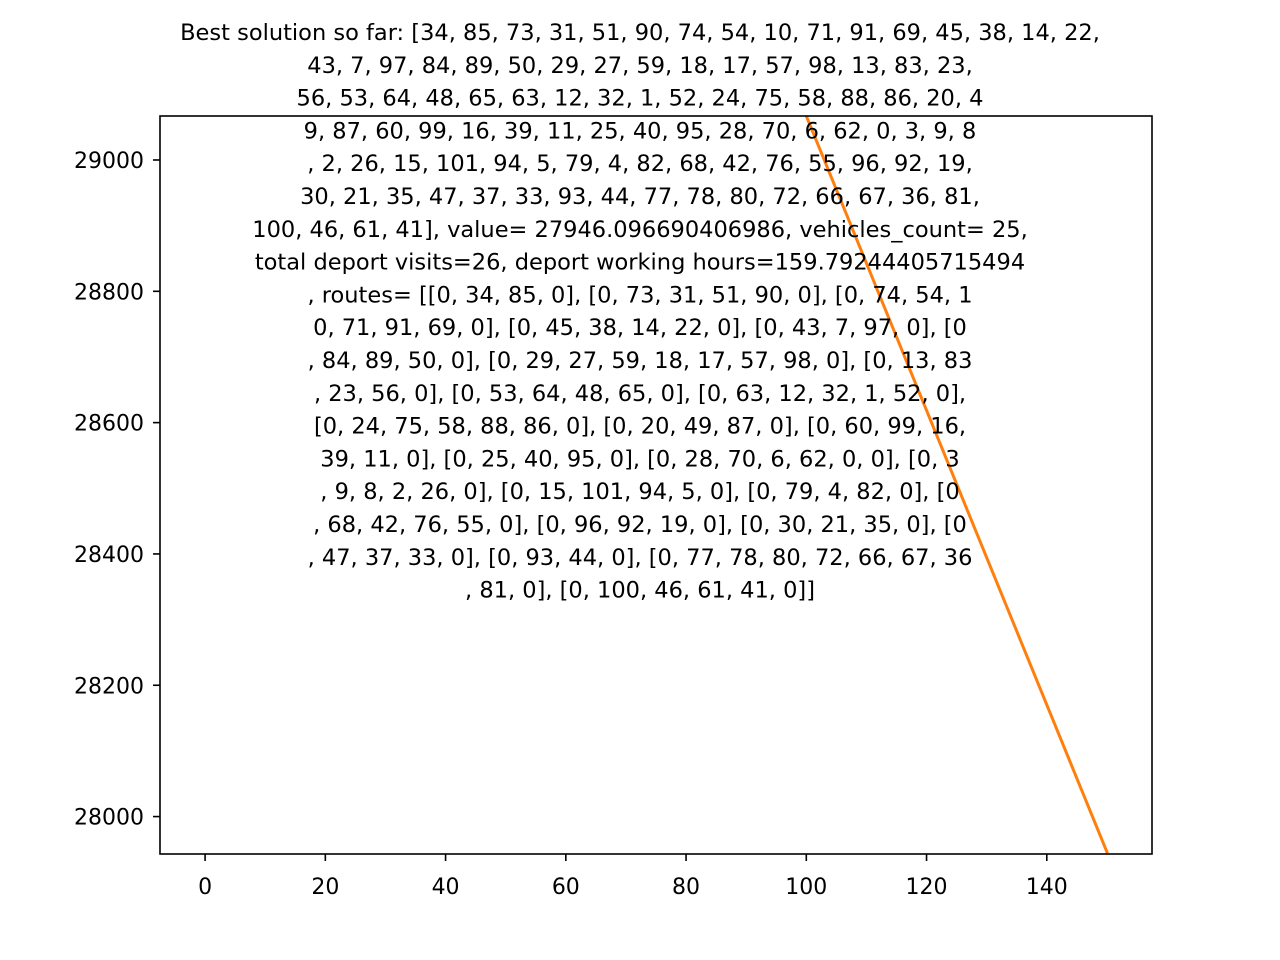  I want to click on x-tick-label: 0, so click(205, 887).